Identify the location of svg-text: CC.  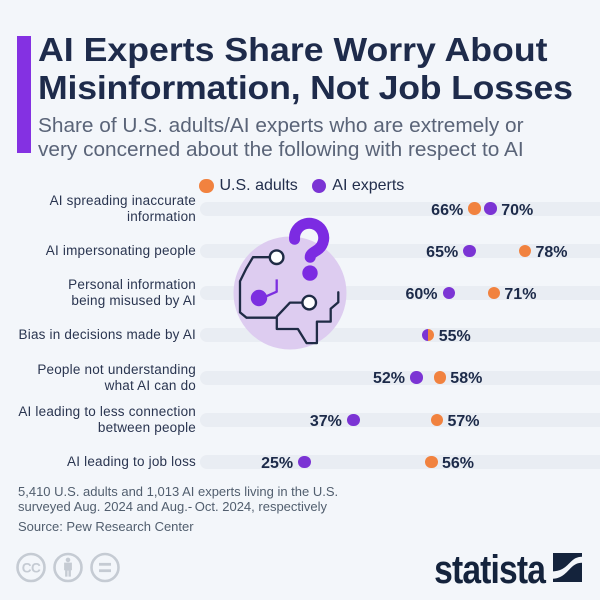
(31, 567).